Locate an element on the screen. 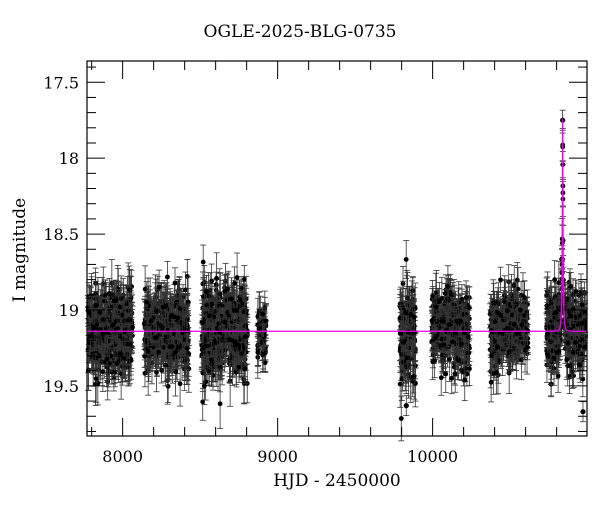 This screenshot has width=600, height=512. x-tick-label: 8000 is located at coordinates (122, 456).